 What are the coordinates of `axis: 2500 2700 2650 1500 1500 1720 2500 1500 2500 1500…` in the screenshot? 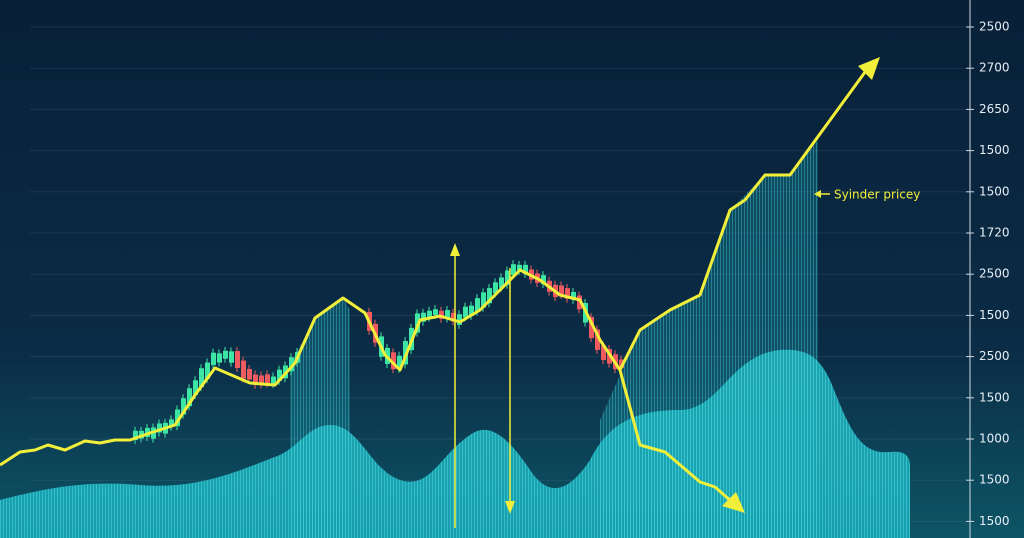 It's located at (988, 274).